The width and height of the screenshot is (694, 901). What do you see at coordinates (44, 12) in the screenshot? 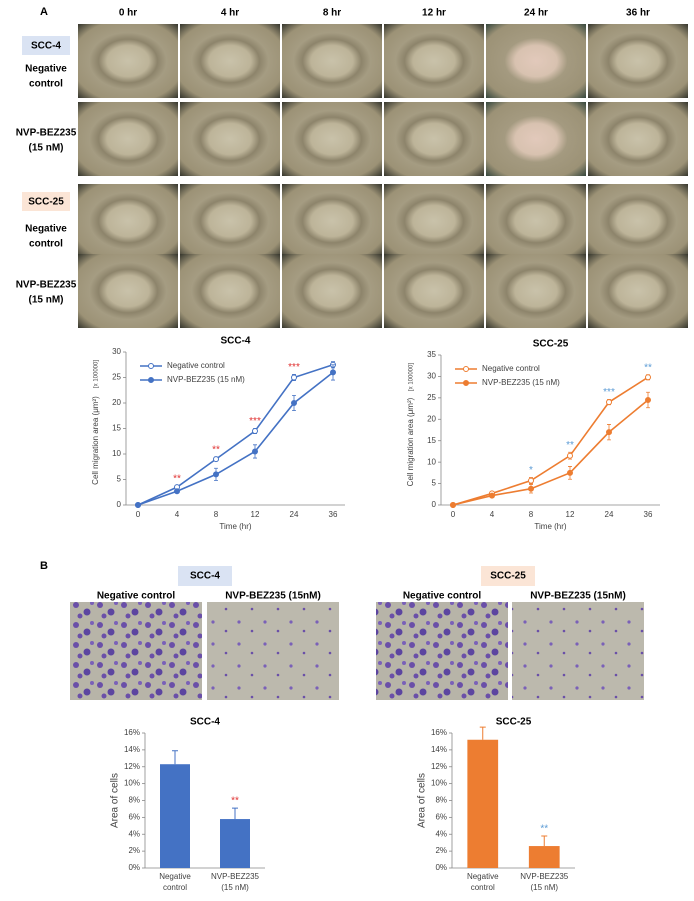
I see `panel-label: A` at bounding box center [44, 12].